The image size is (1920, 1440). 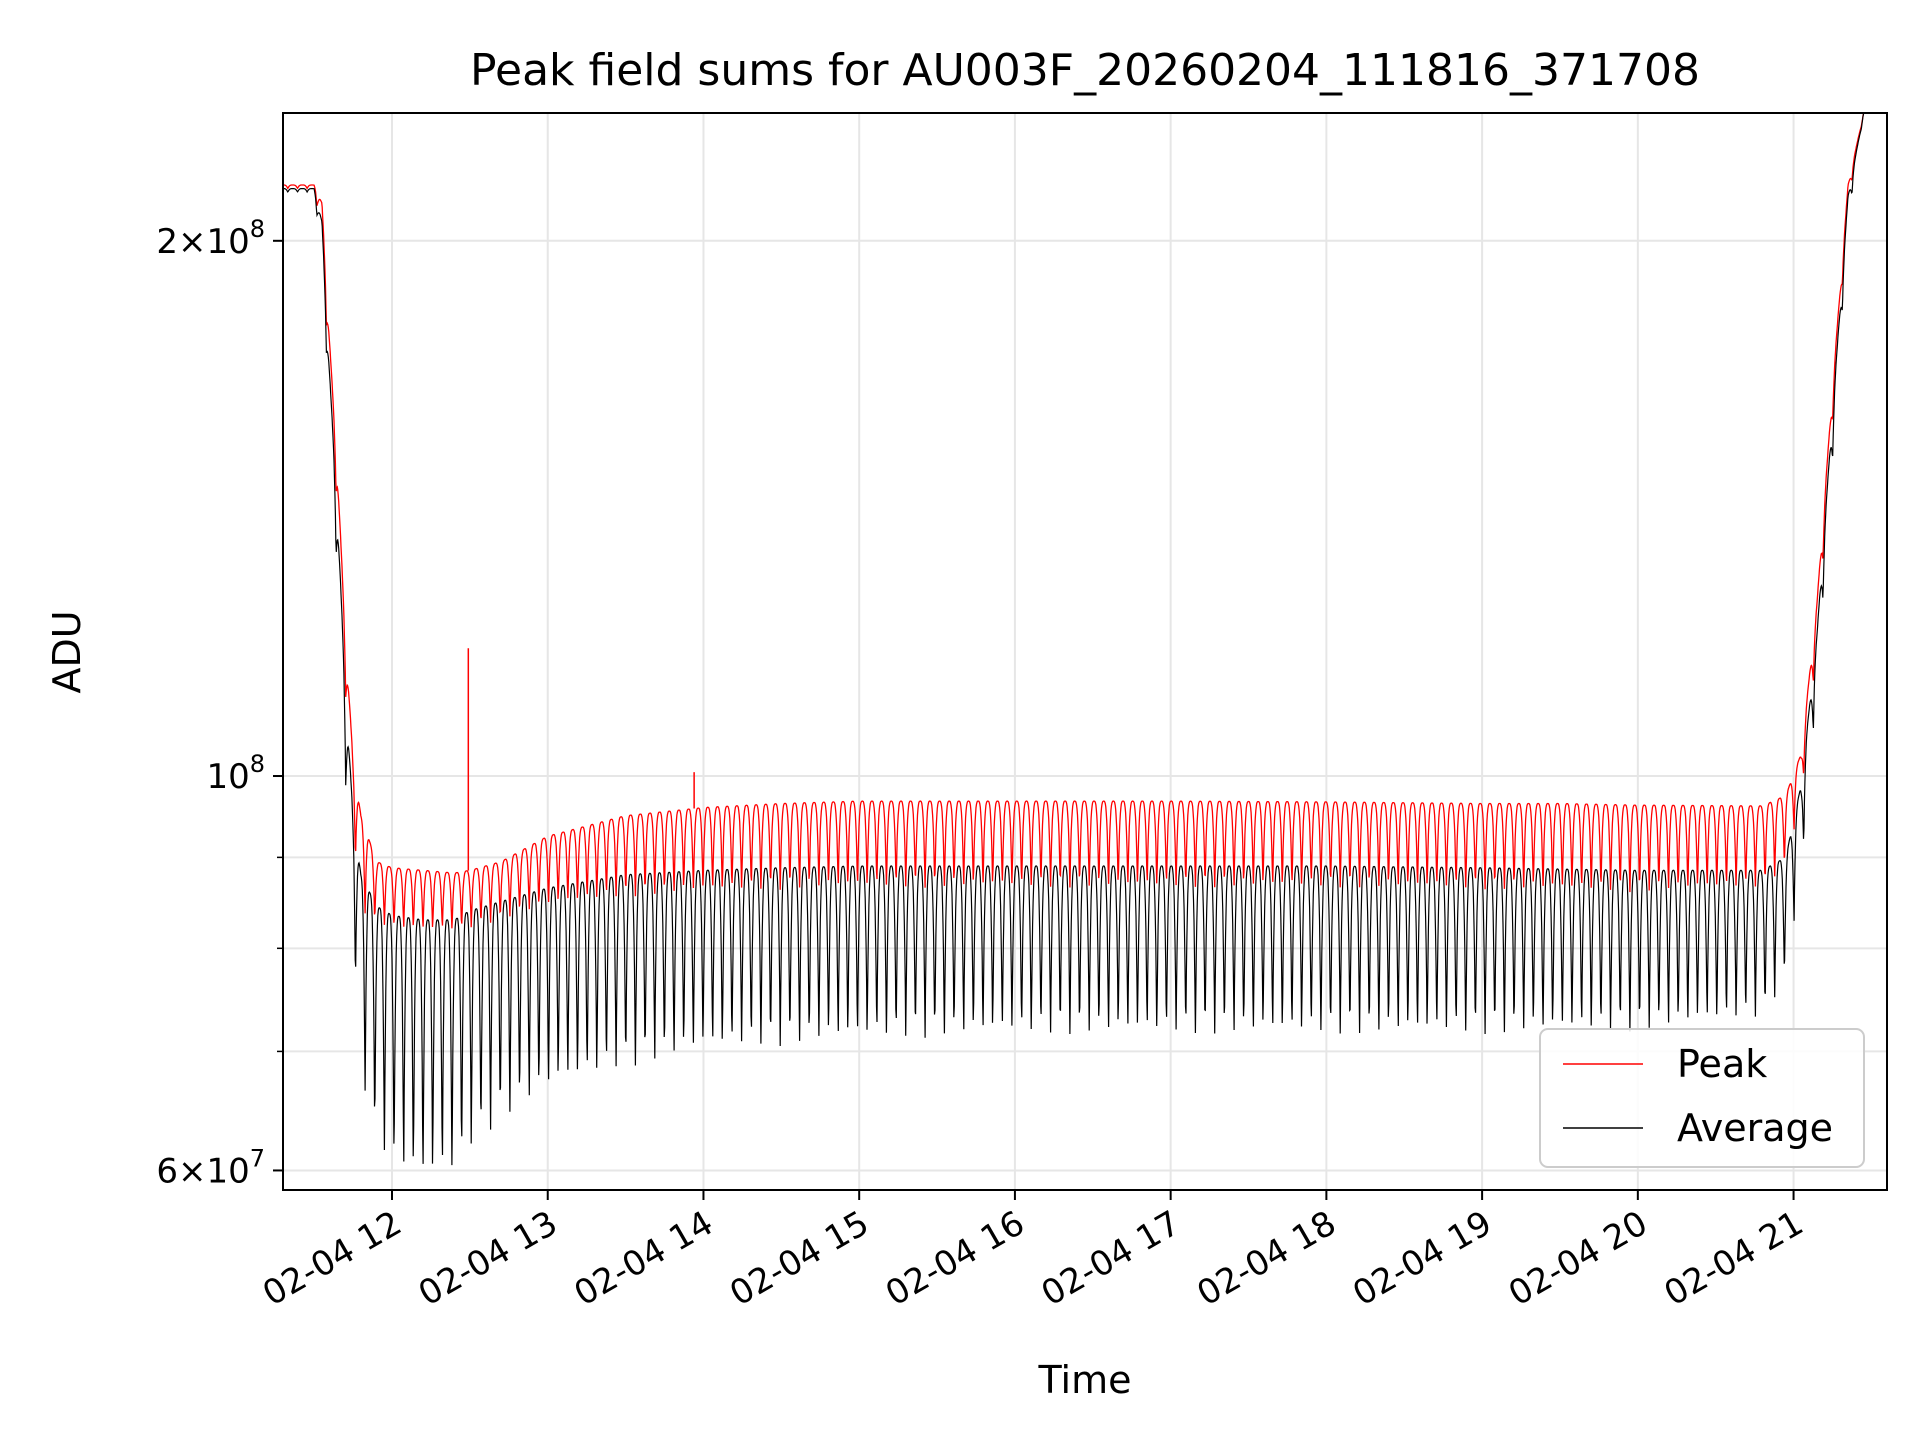 What do you see at coordinates (210, 1167) in the screenshot?
I see `y-tick-label: 6×107` at bounding box center [210, 1167].